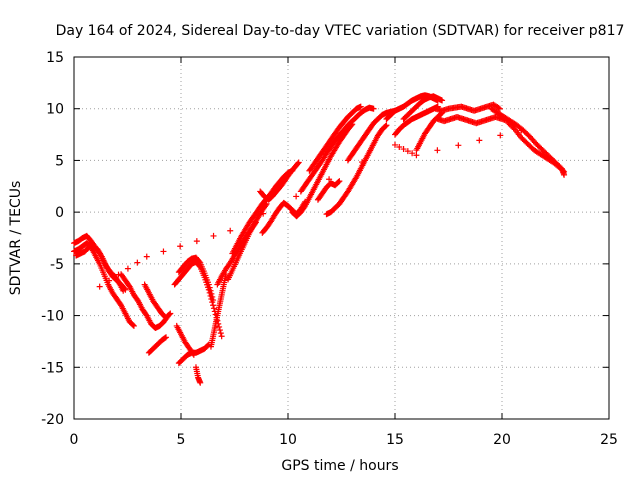 This screenshot has height=480, width=640. What do you see at coordinates (609, 440) in the screenshot?
I see `x-tick-label: 25` at bounding box center [609, 440].